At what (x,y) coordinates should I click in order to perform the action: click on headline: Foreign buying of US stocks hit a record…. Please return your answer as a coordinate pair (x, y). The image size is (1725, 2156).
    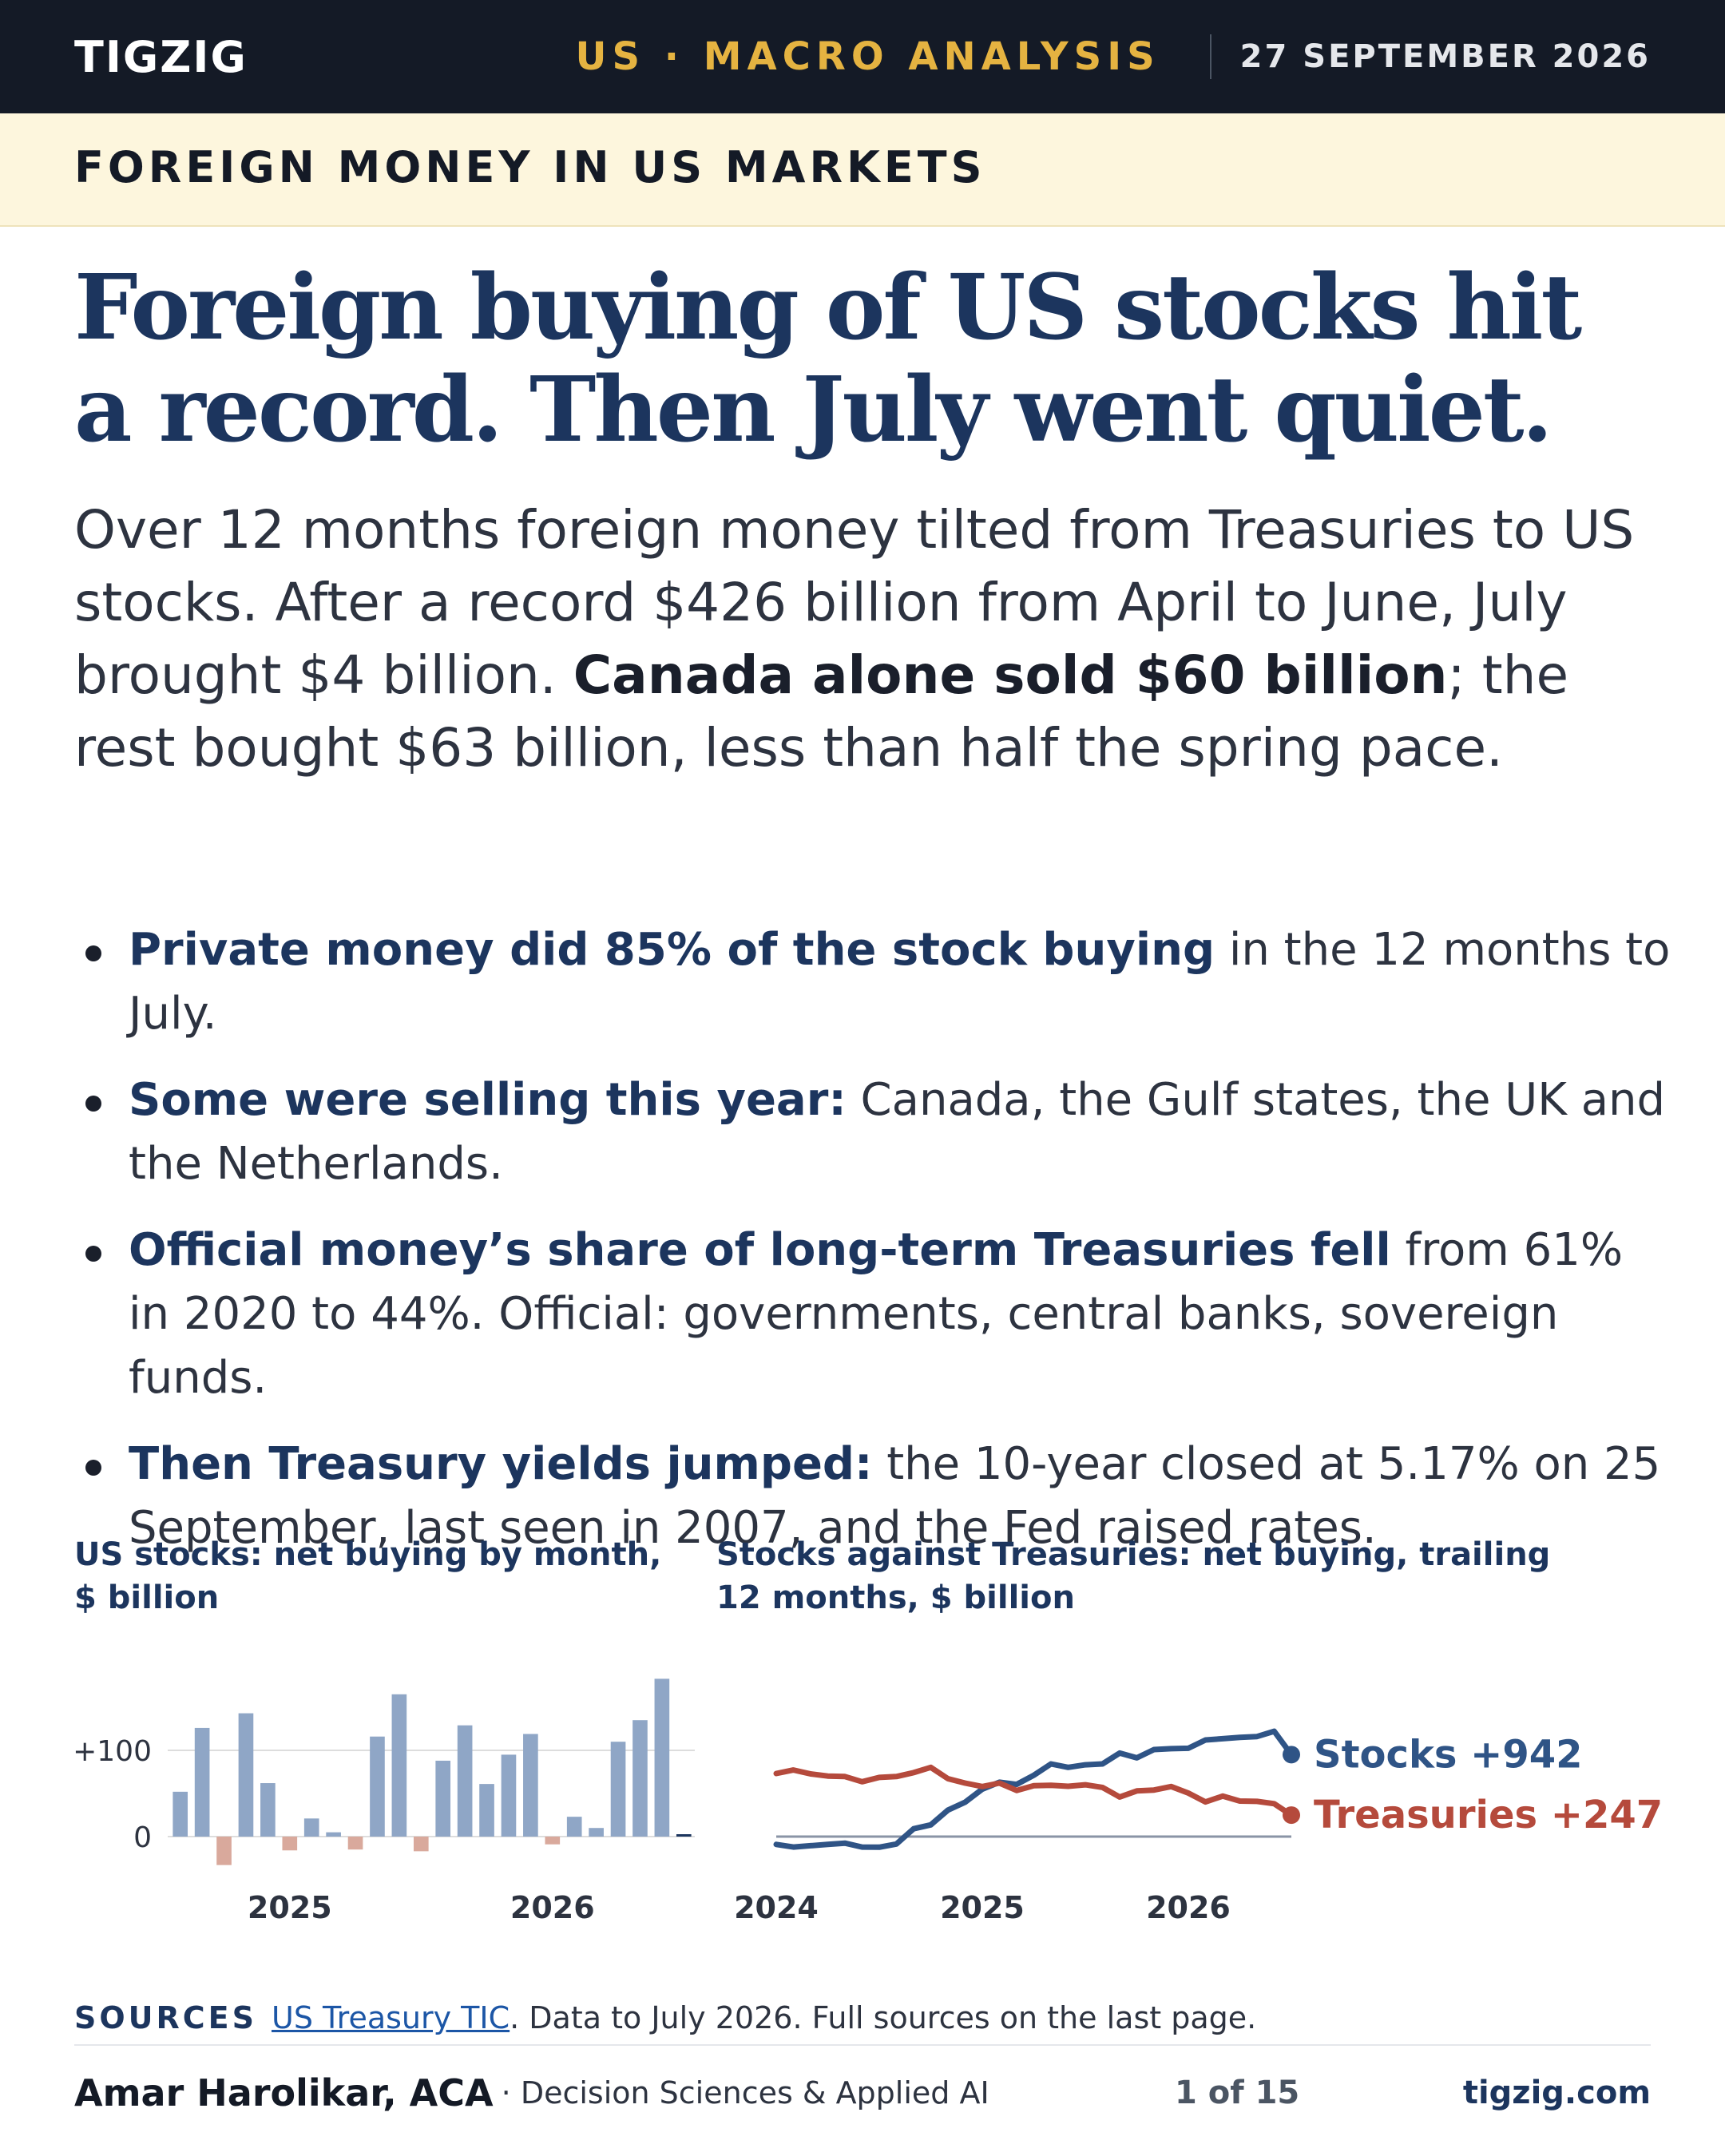
    Looking at the image, I should click on (828, 359).